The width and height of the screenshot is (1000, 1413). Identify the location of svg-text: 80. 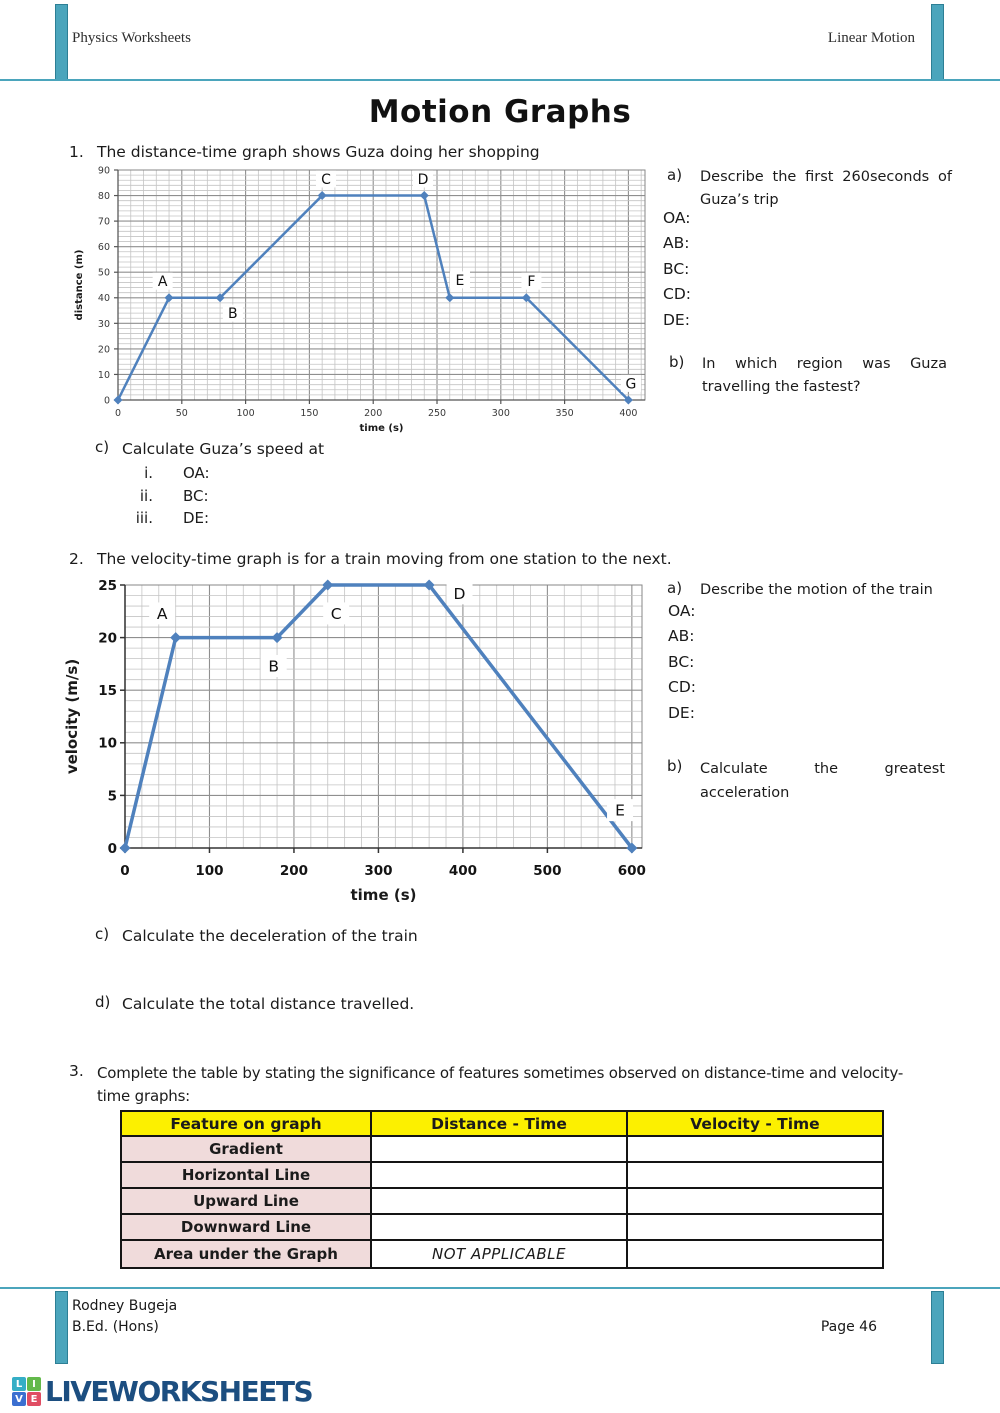
(104, 196).